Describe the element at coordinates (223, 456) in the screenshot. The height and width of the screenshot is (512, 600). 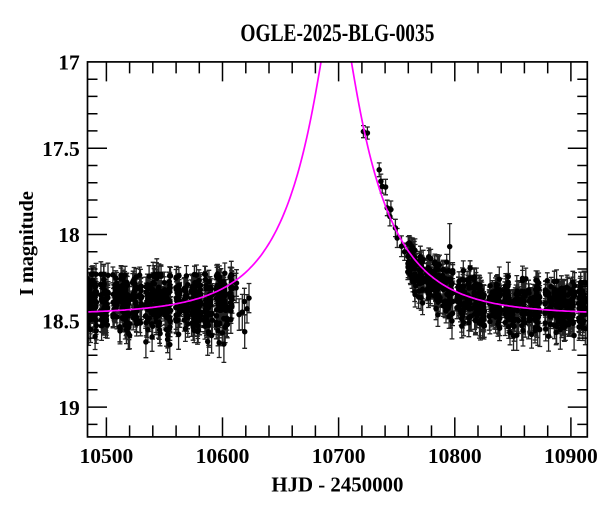
I see `svg-text: 10600` at that location.